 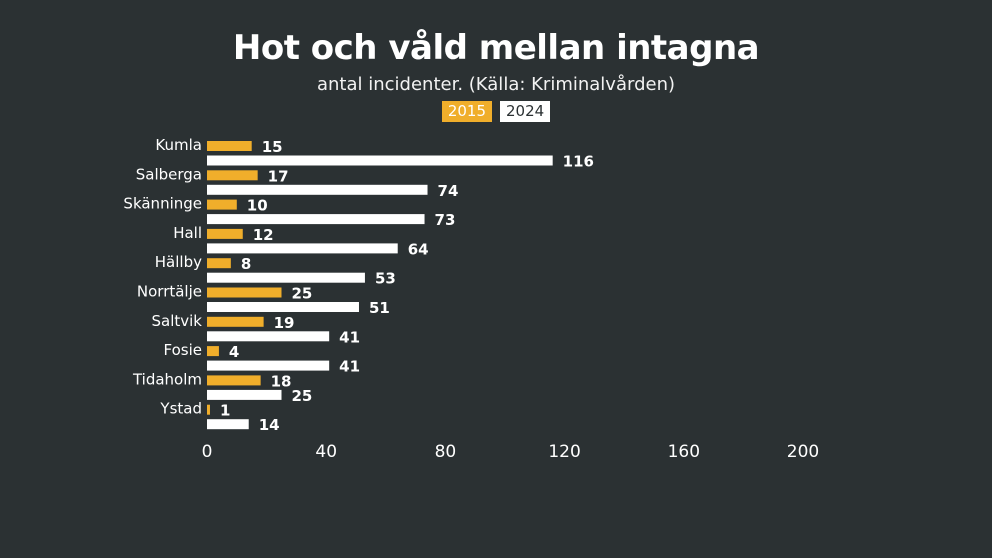 I want to click on bar-2024-ystad, so click(x=228, y=424).